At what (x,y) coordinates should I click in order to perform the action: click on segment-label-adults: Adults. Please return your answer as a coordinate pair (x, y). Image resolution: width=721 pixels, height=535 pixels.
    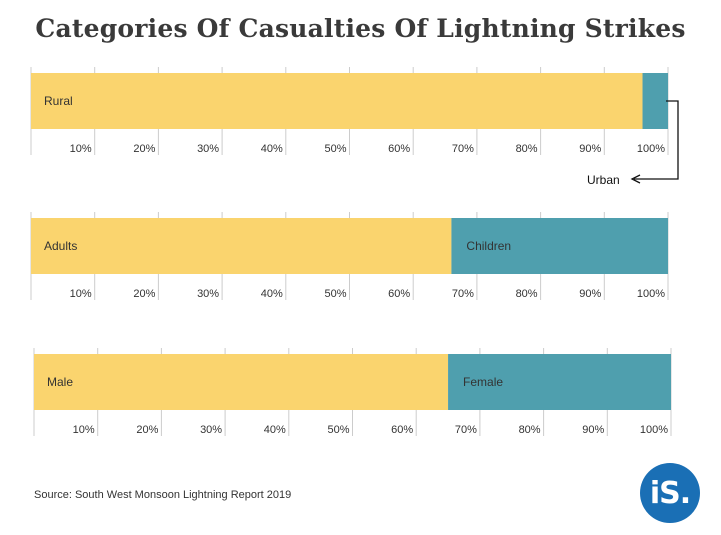
    Looking at the image, I should click on (60, 246).